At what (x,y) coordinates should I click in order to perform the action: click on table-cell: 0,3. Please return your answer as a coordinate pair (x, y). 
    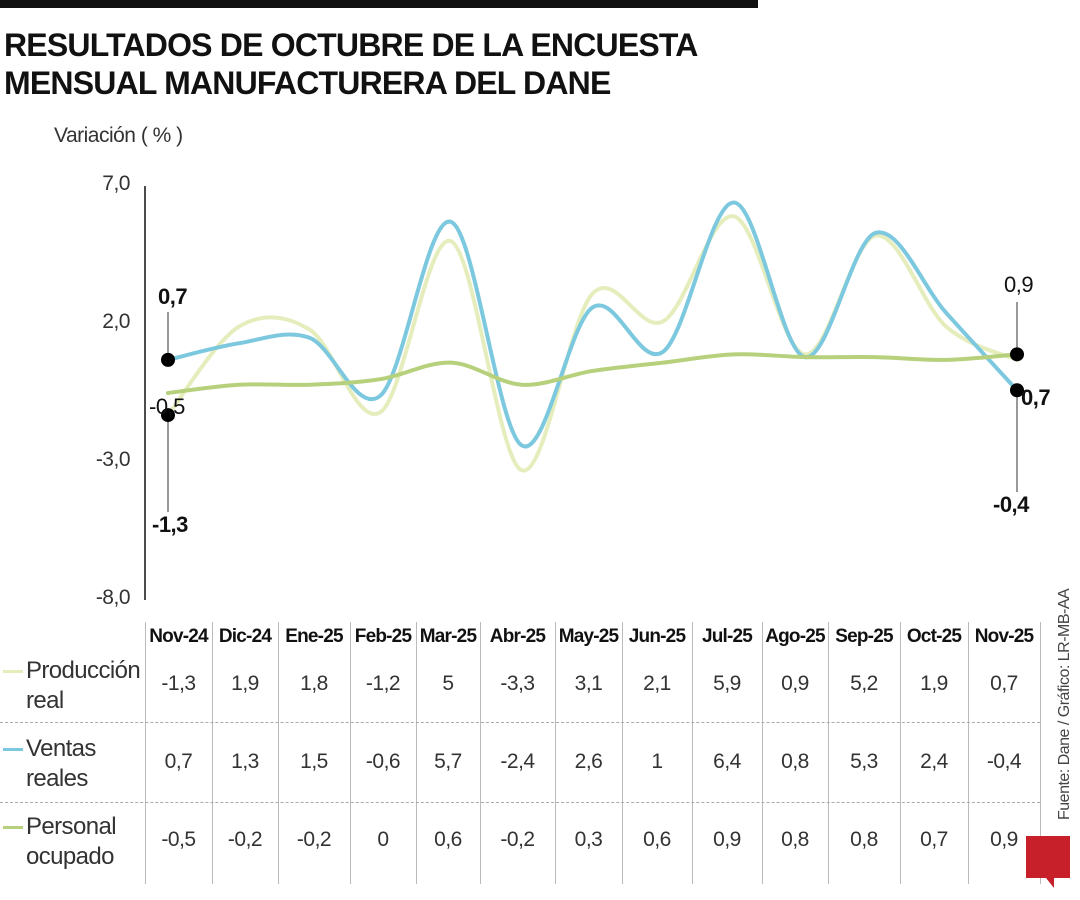
    Looking at the image, I should click on (588, 839).